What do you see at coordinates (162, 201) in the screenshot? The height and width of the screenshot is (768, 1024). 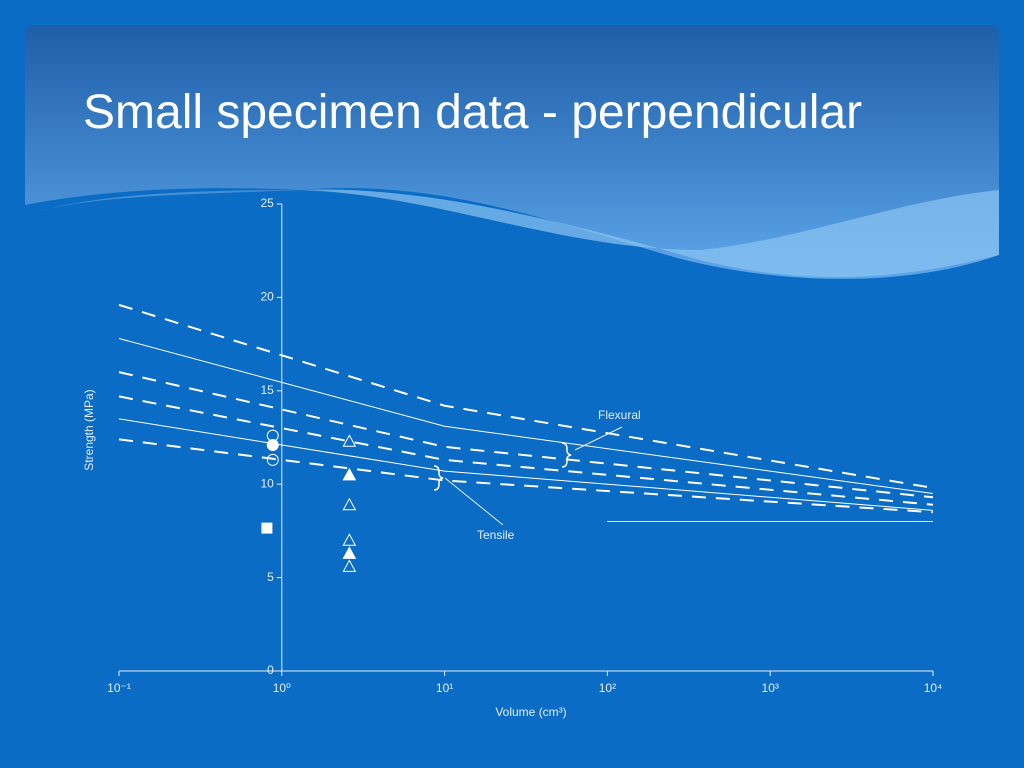 I see `wave-edge` at bounding box center [162, 201].